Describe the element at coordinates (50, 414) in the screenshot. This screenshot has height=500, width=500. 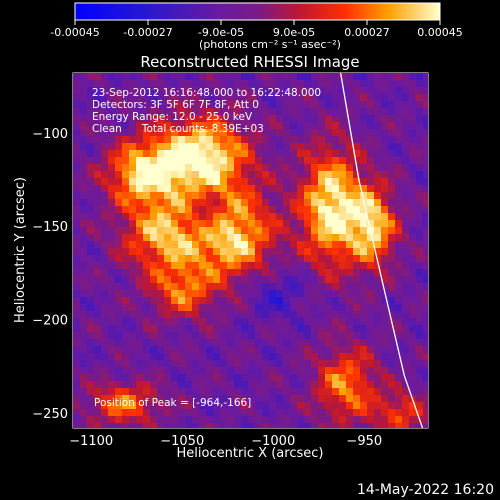
I see `y-tick-label: −250` at that location.